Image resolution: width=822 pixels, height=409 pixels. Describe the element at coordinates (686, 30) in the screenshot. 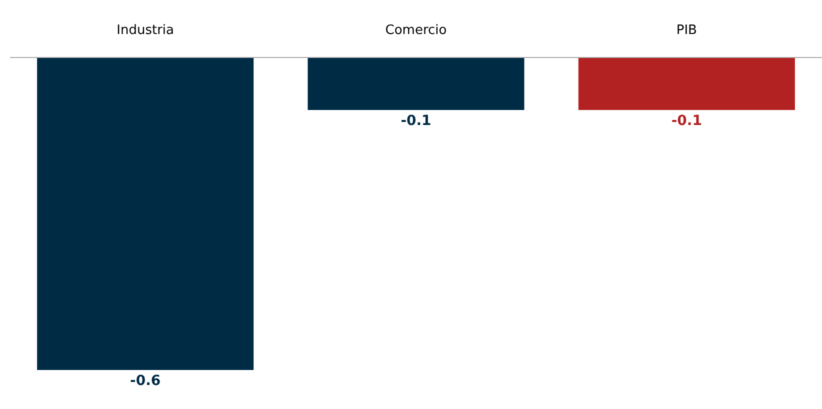

I see `x-tick-label: PIB` at that location.